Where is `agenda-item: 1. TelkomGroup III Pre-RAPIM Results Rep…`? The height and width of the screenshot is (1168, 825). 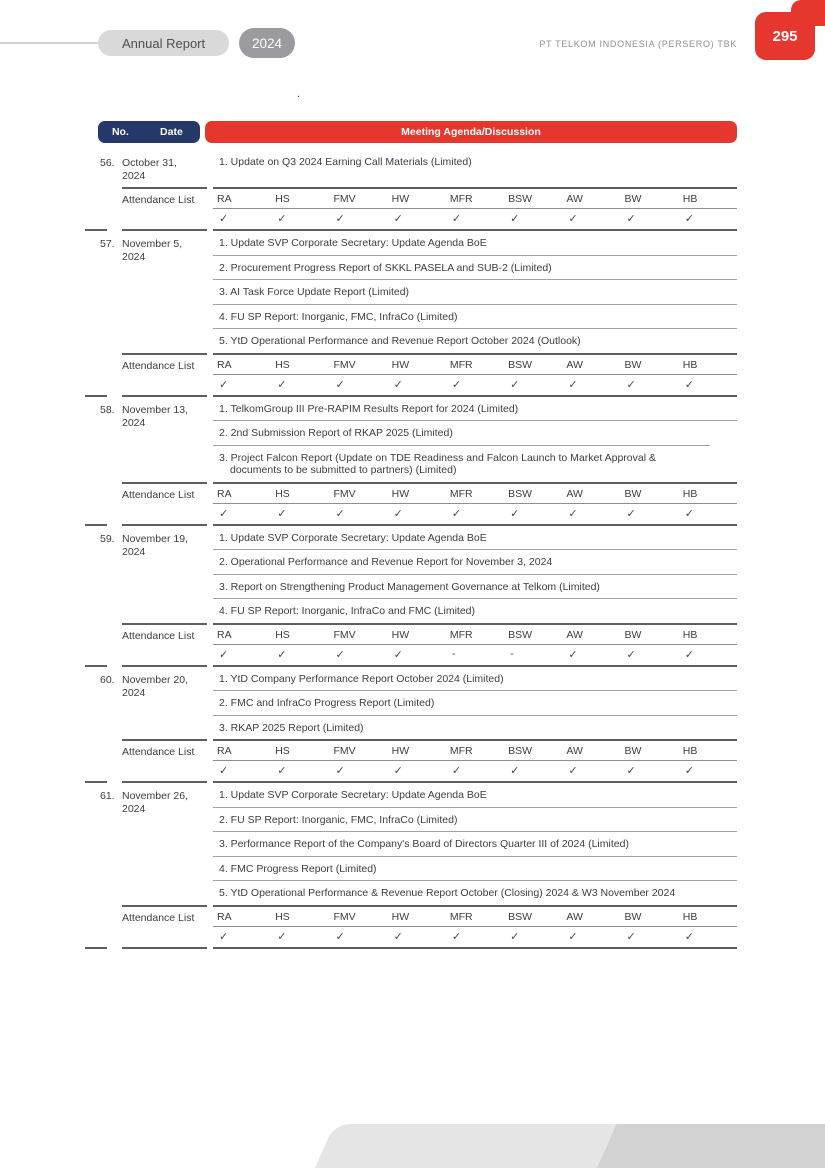 agenda-item: 1. TelkomGroup III Pre-RAPIM Results Rep… is located at coordinates (369, 408).